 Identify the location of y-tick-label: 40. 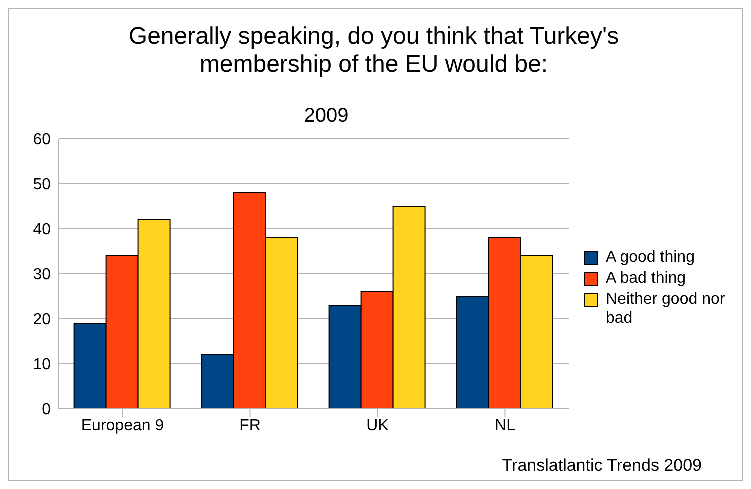
(42, 230).